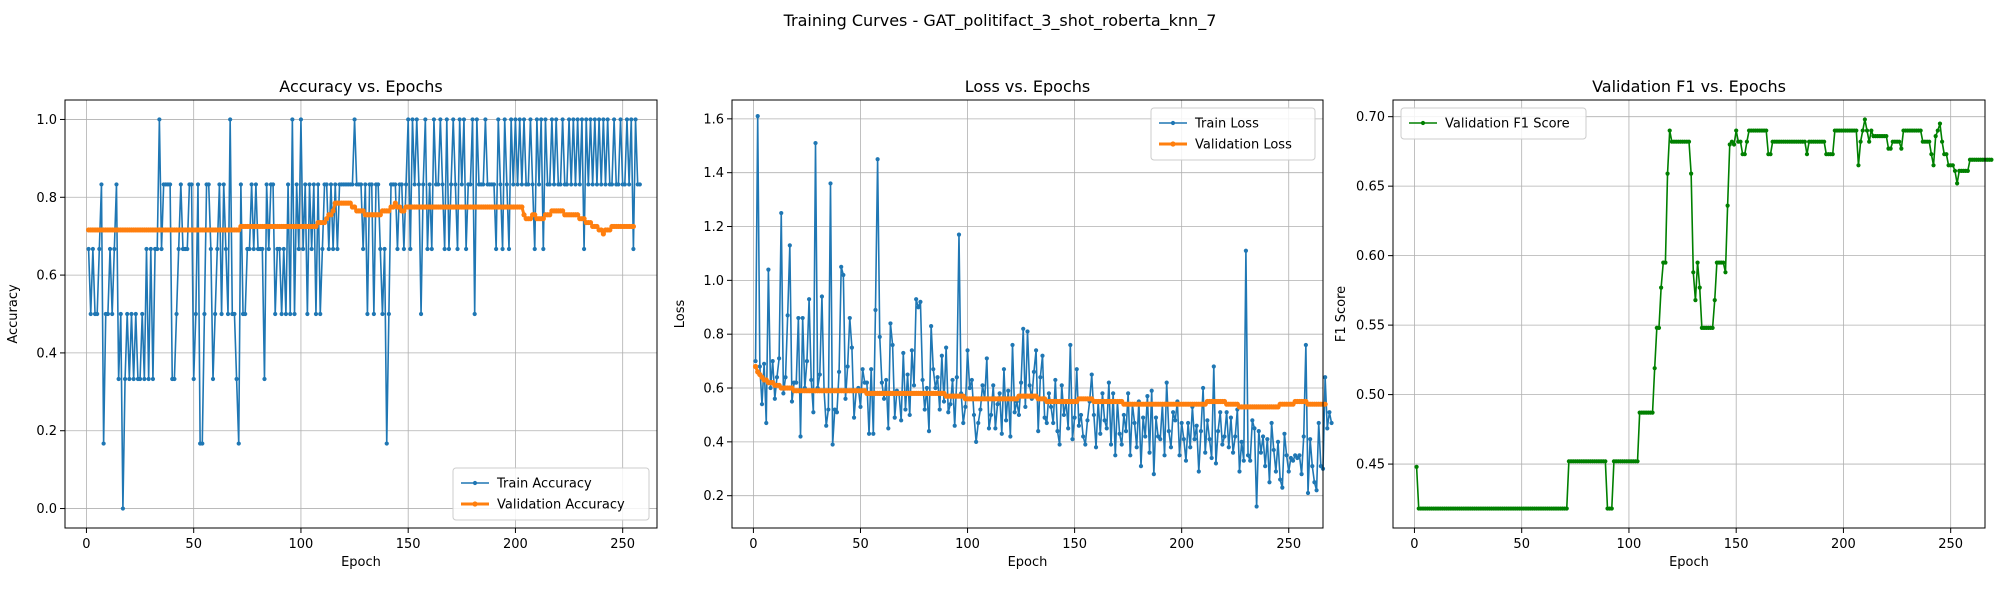 Image resolution: width=2000 pixels, height=600 pixels. I want to click on y-tick-label: 0.4, so click(46, 353).